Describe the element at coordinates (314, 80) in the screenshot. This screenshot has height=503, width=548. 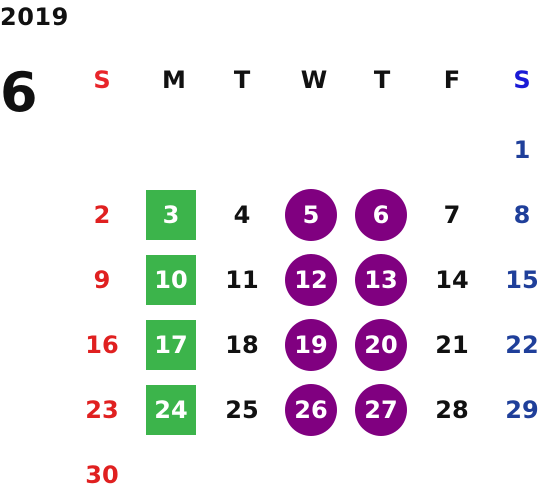
I see `weekday-wednesday: W` at that location.